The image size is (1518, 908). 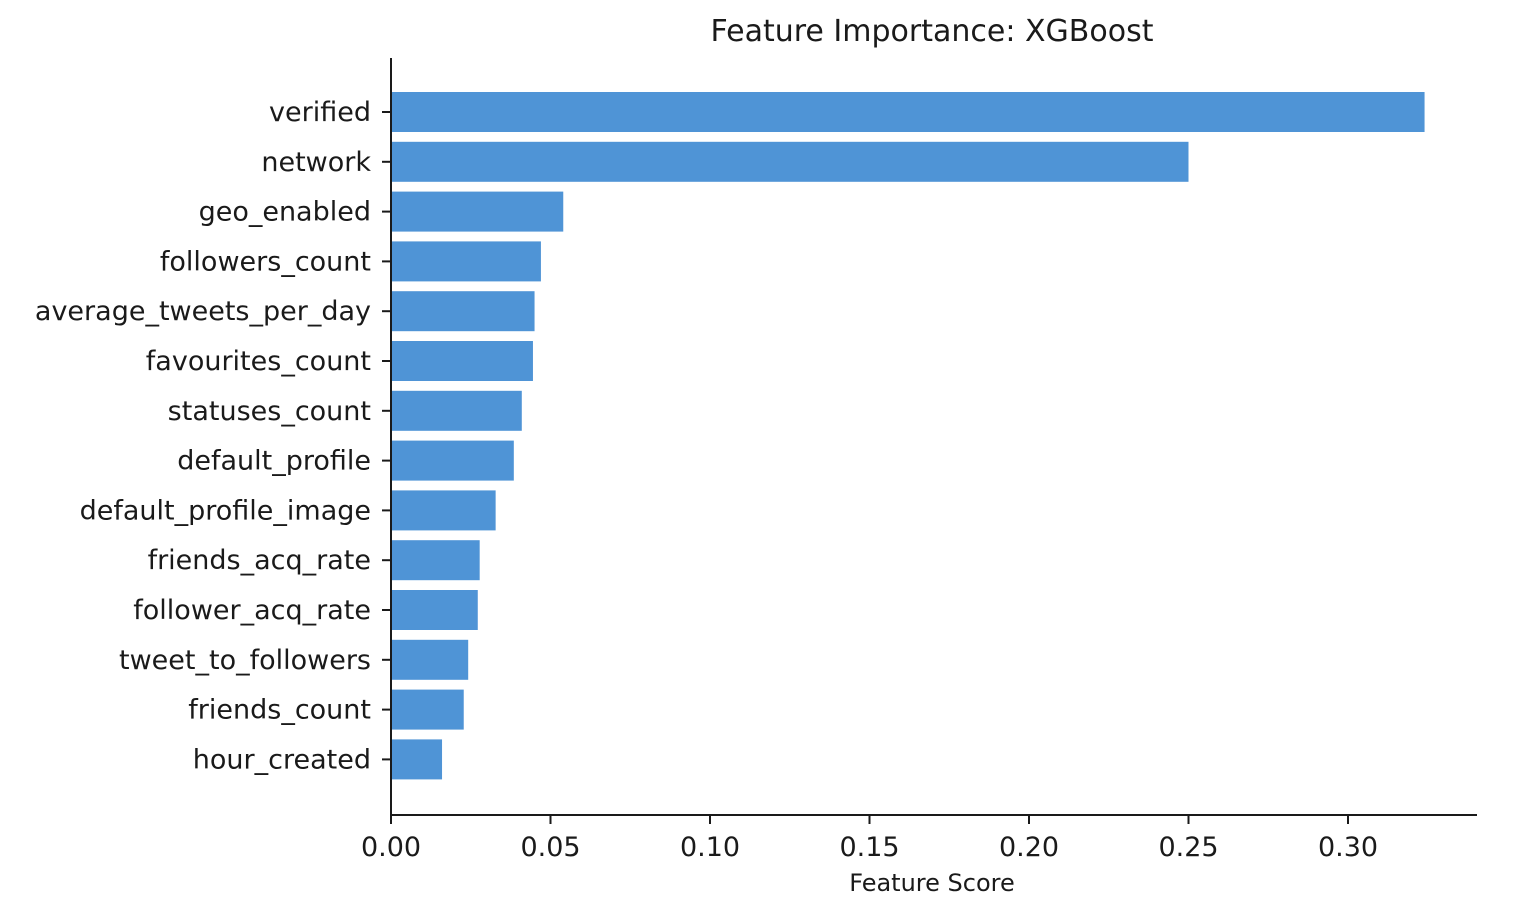 I want to click on bar-verified, so click(x=908, y=112).